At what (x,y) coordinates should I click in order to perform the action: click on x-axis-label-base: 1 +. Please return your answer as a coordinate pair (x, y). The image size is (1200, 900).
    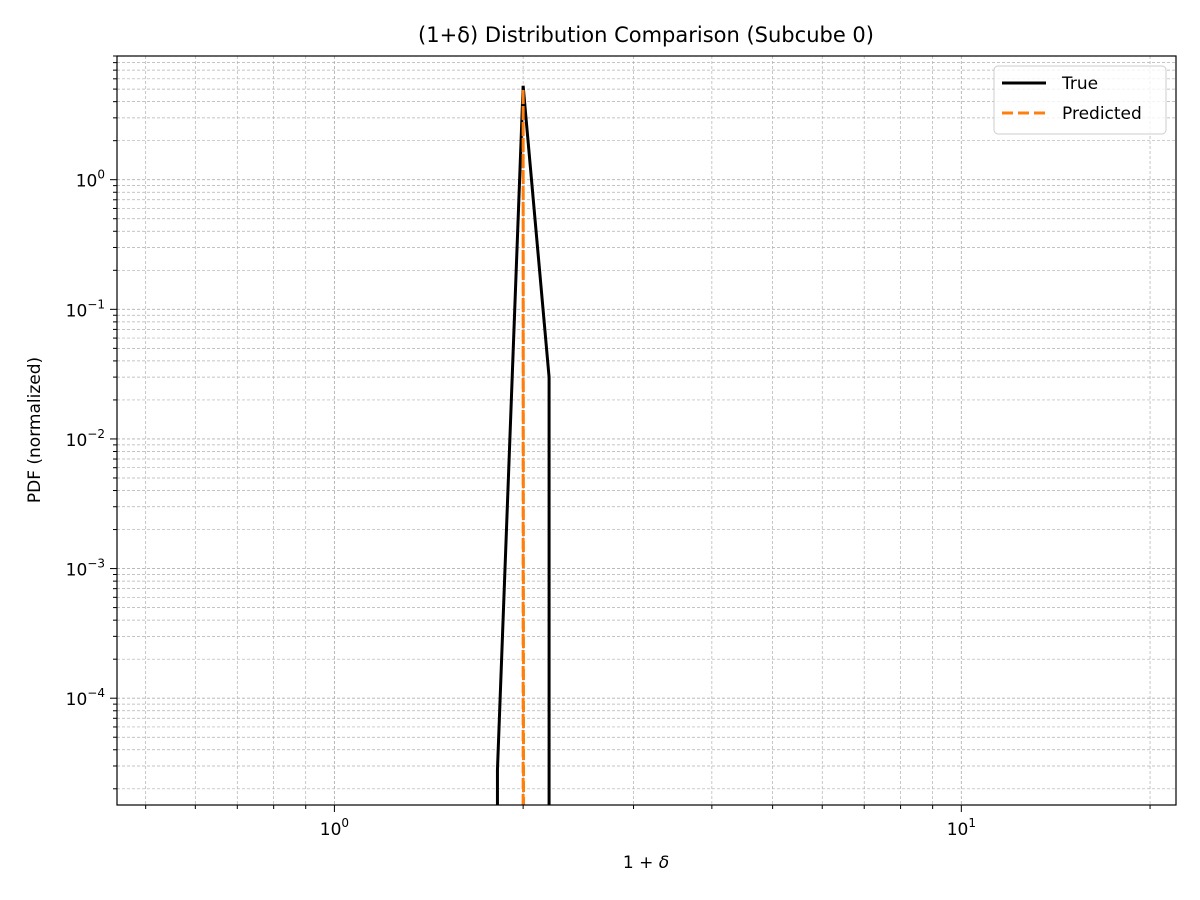
    Looking at the image, I should click on (641, 863).